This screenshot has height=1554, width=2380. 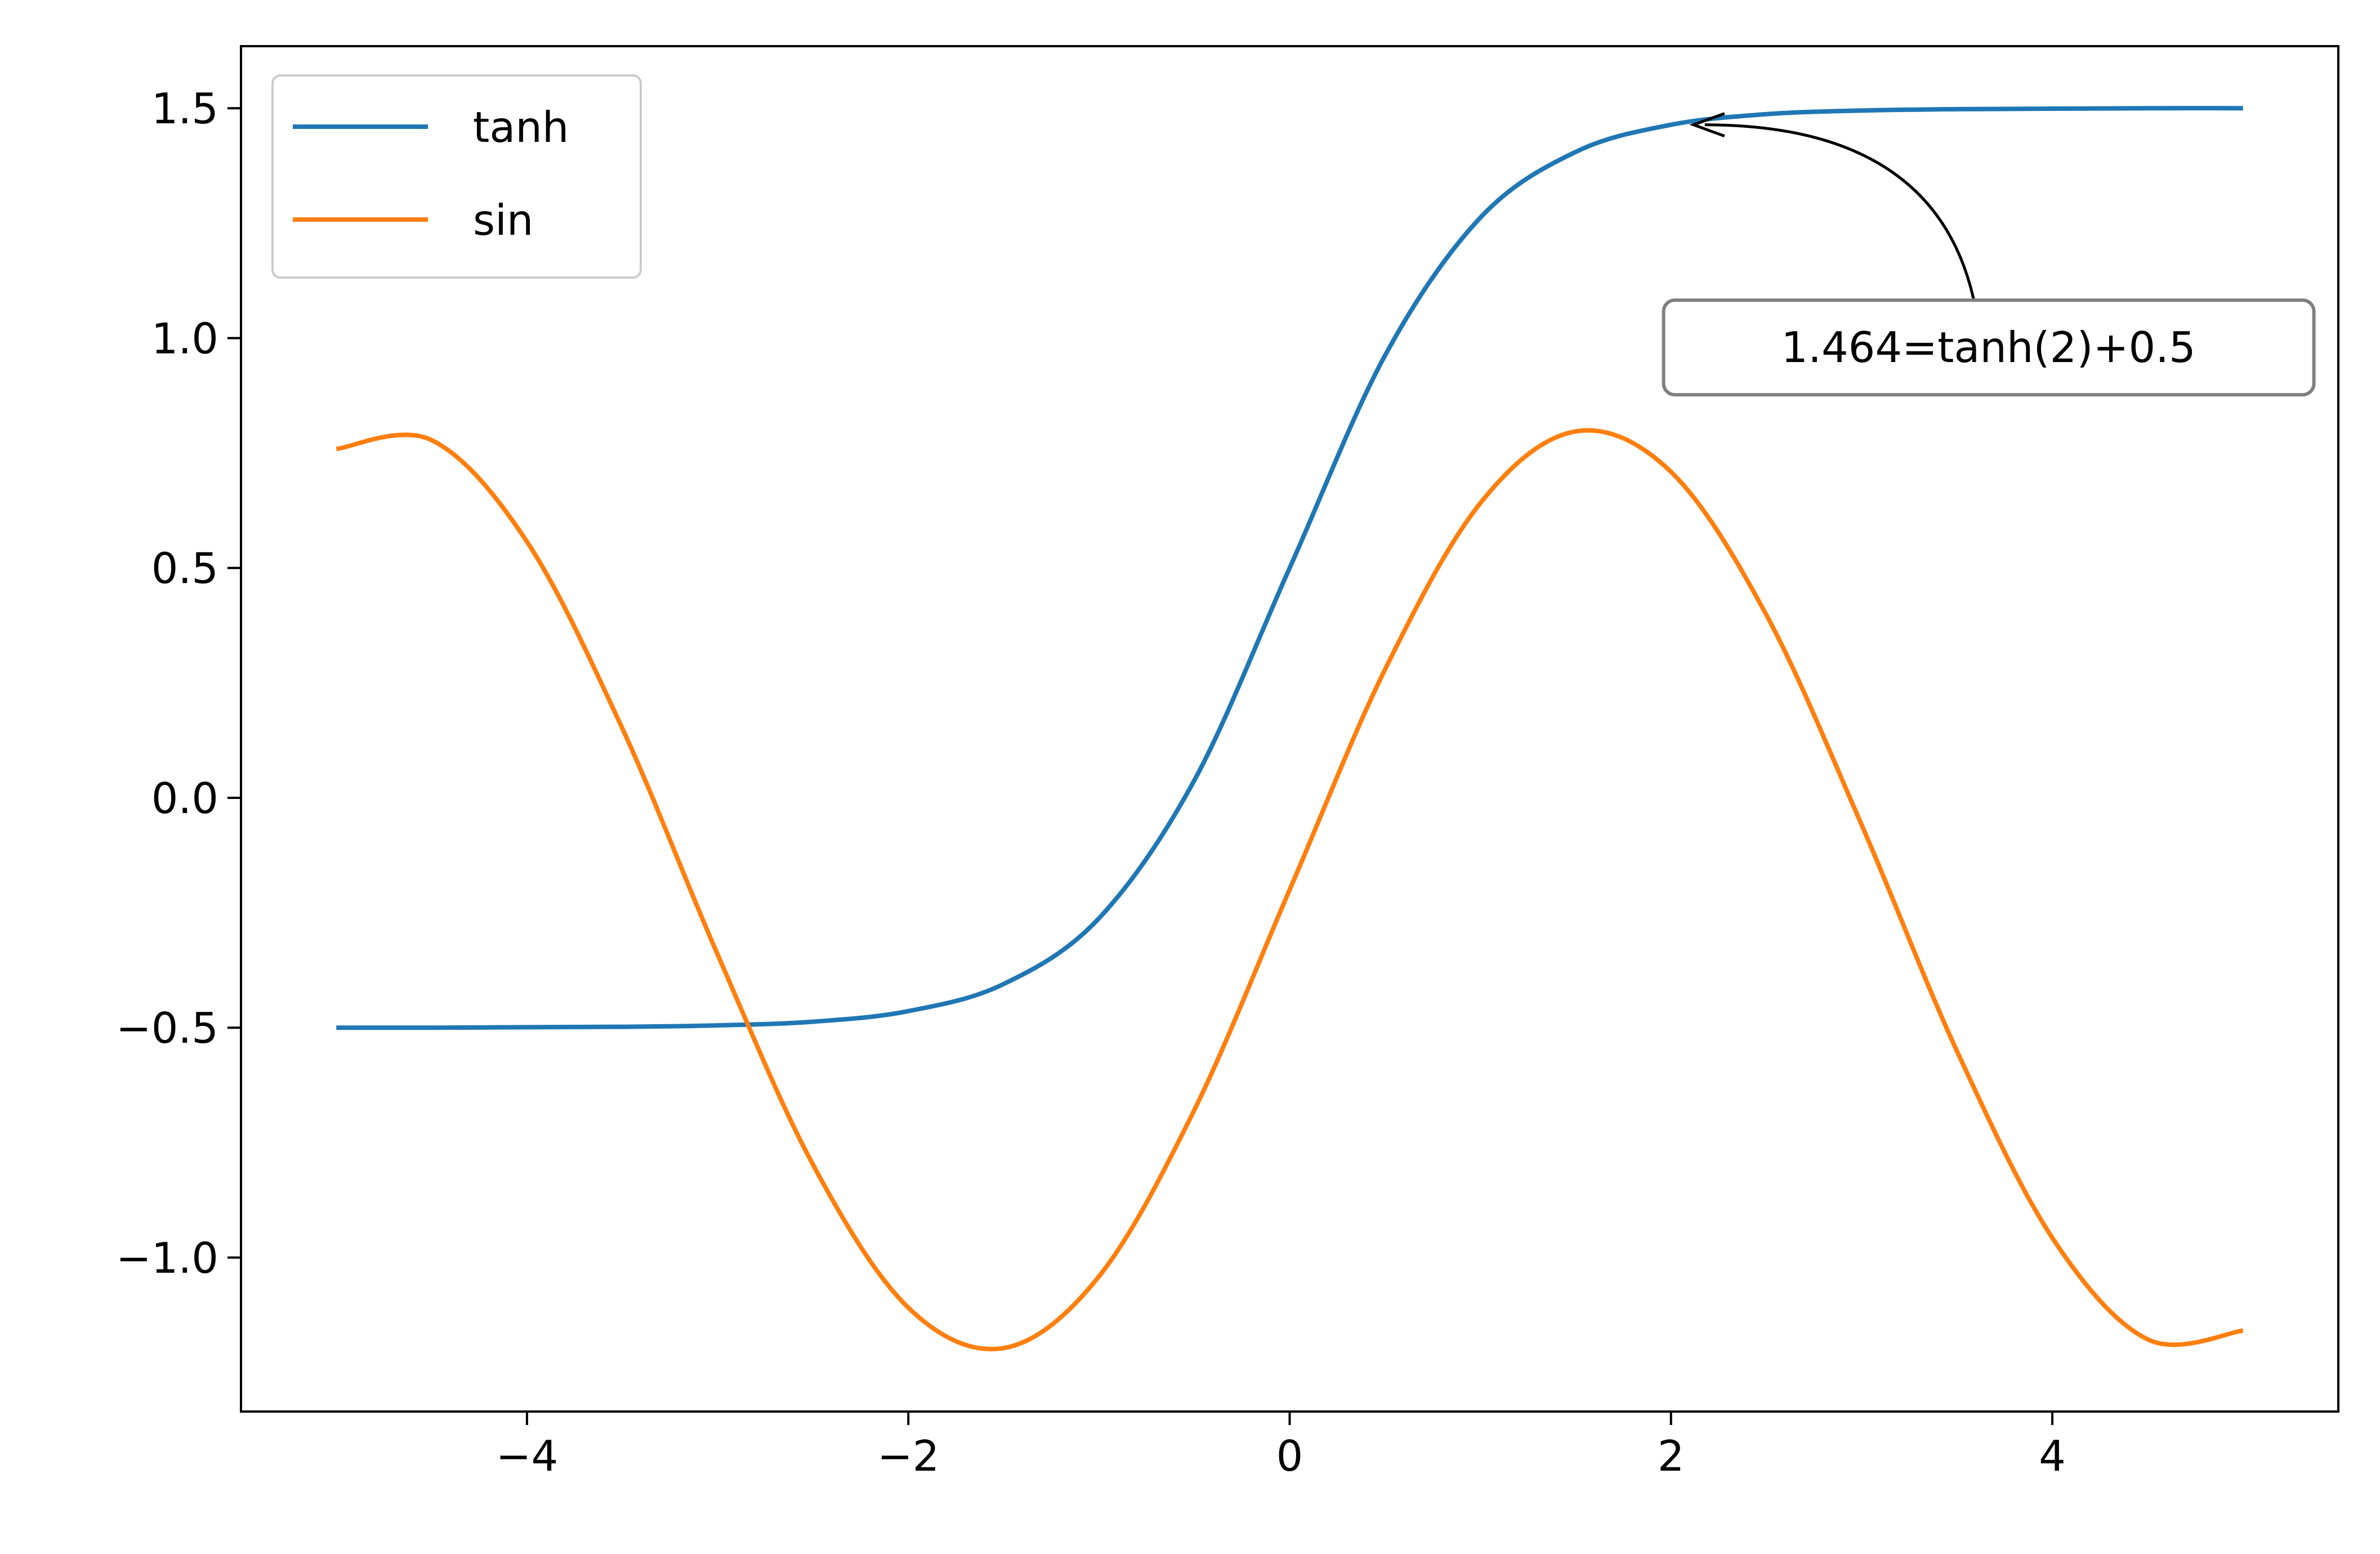 I want to click on annotation-box, so click(x=1989, y=347).